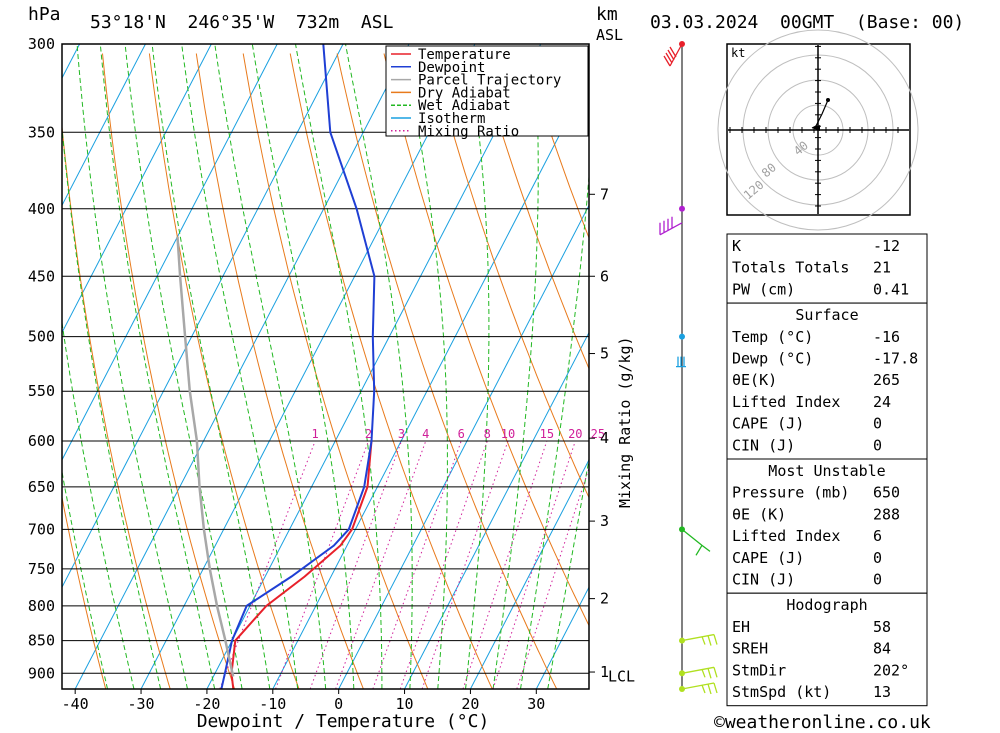 This screenshot has width=1000, height=733. What do you see at coordinates (604, 438) in the screenshot?
I see `altitude-tick-label: 4` at bounding box center [604, 438].